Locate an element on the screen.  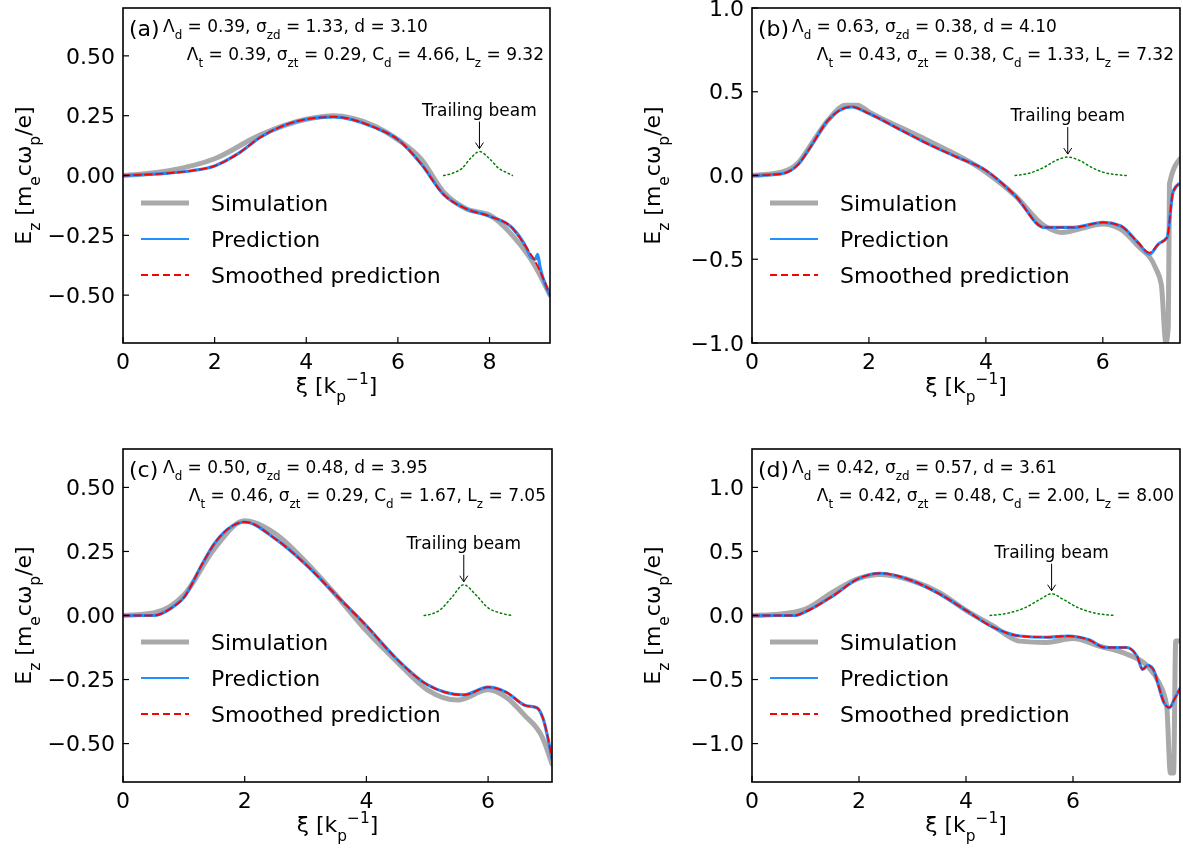
text: Λ$_{t}$ = 0.46, σ$_{zt}$ = 0.29, C$_{d}$ = 1.67, L$_{z}$ = 7.05 is located at coordinates (367, 498).